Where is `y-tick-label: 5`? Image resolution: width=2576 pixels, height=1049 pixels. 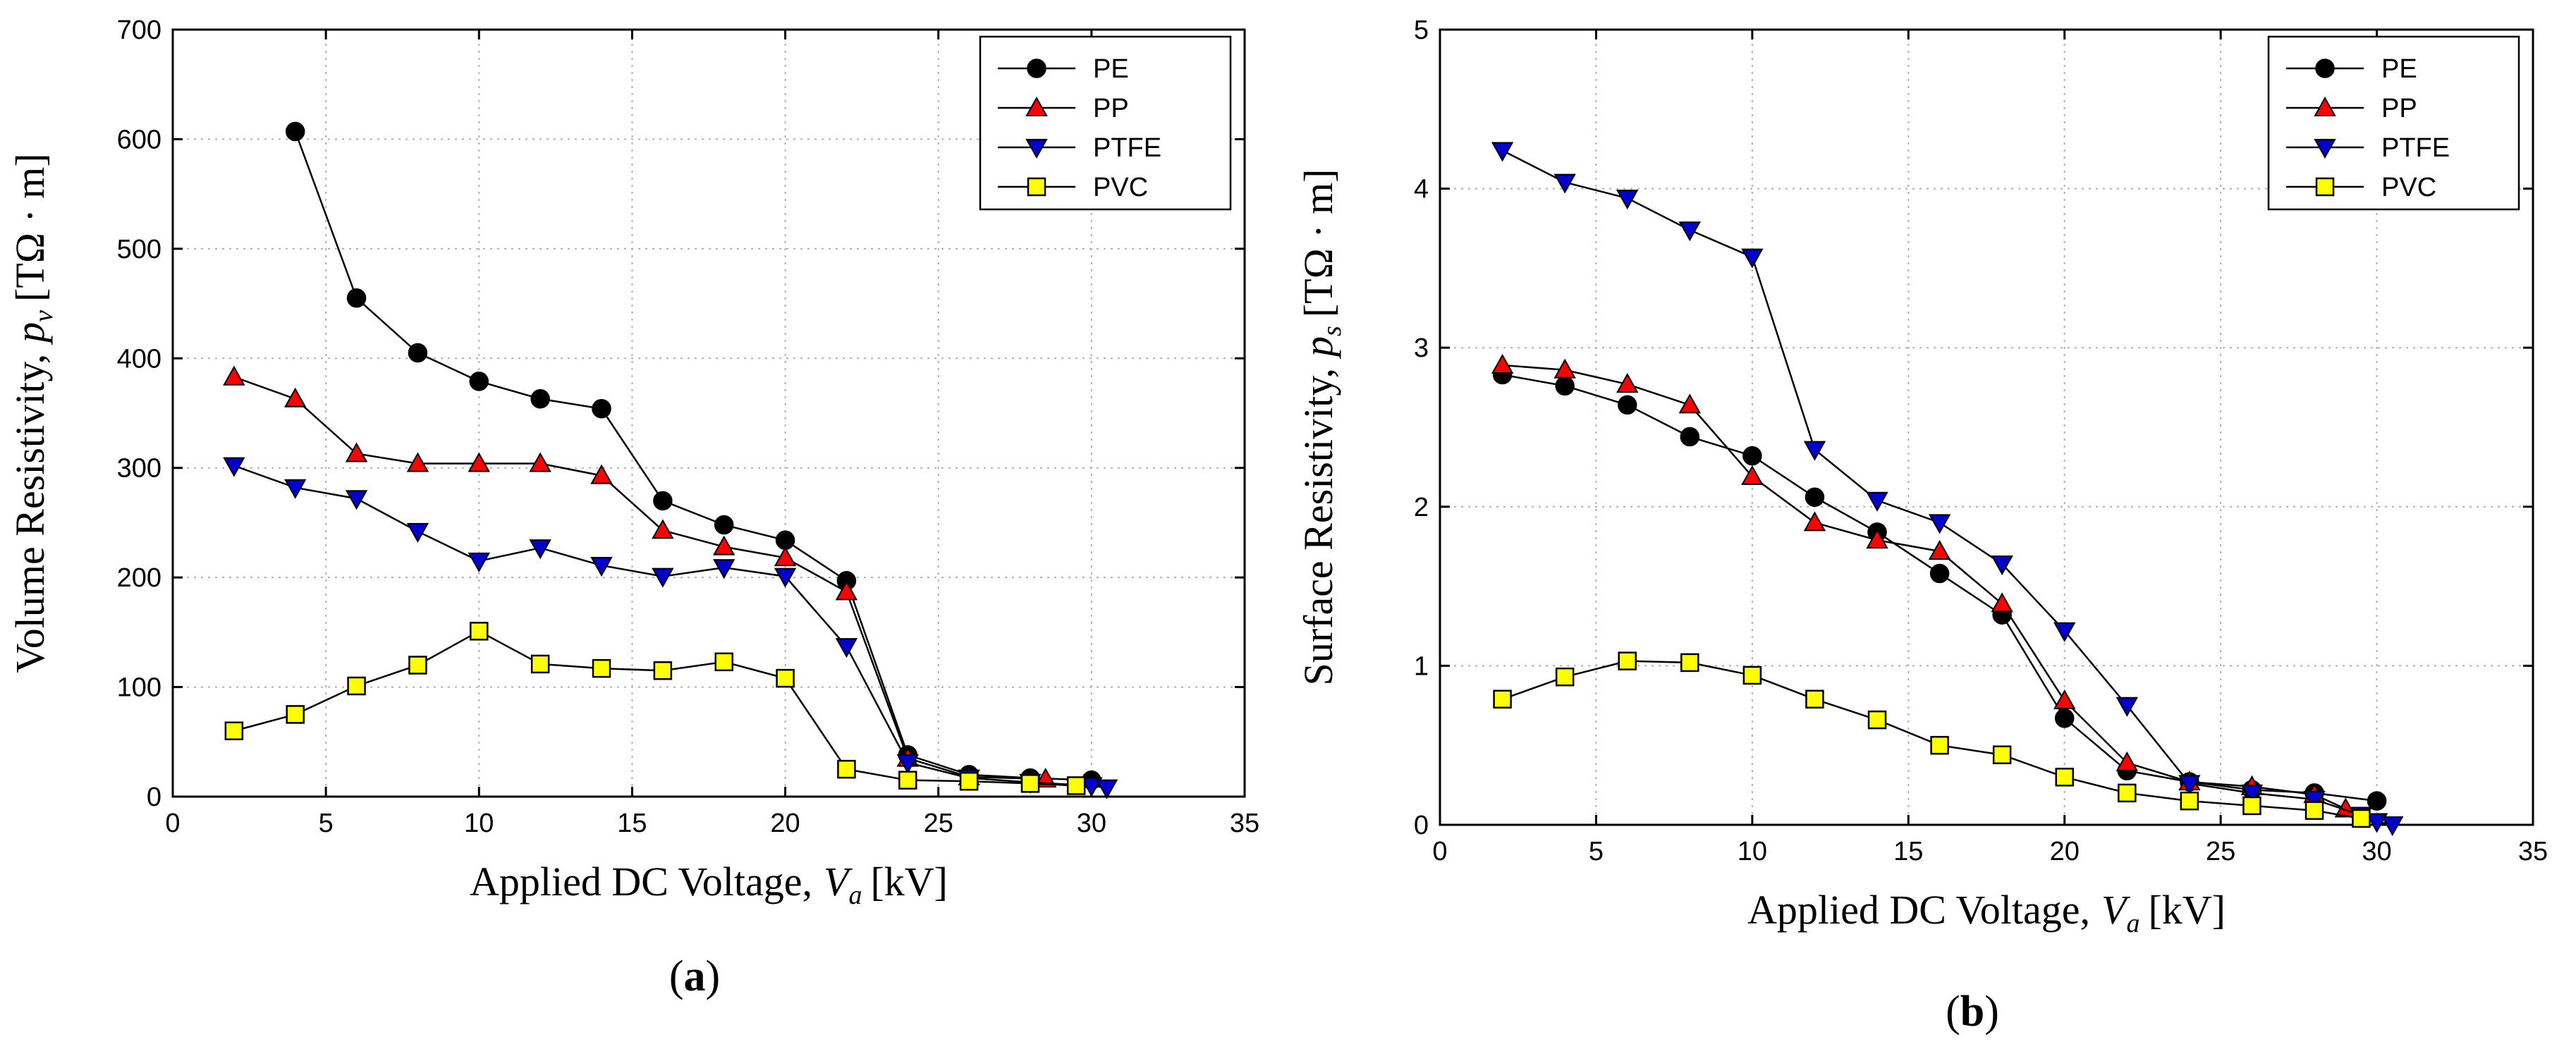
y-tick-label: 5 is located at coordinates (1422, 30).